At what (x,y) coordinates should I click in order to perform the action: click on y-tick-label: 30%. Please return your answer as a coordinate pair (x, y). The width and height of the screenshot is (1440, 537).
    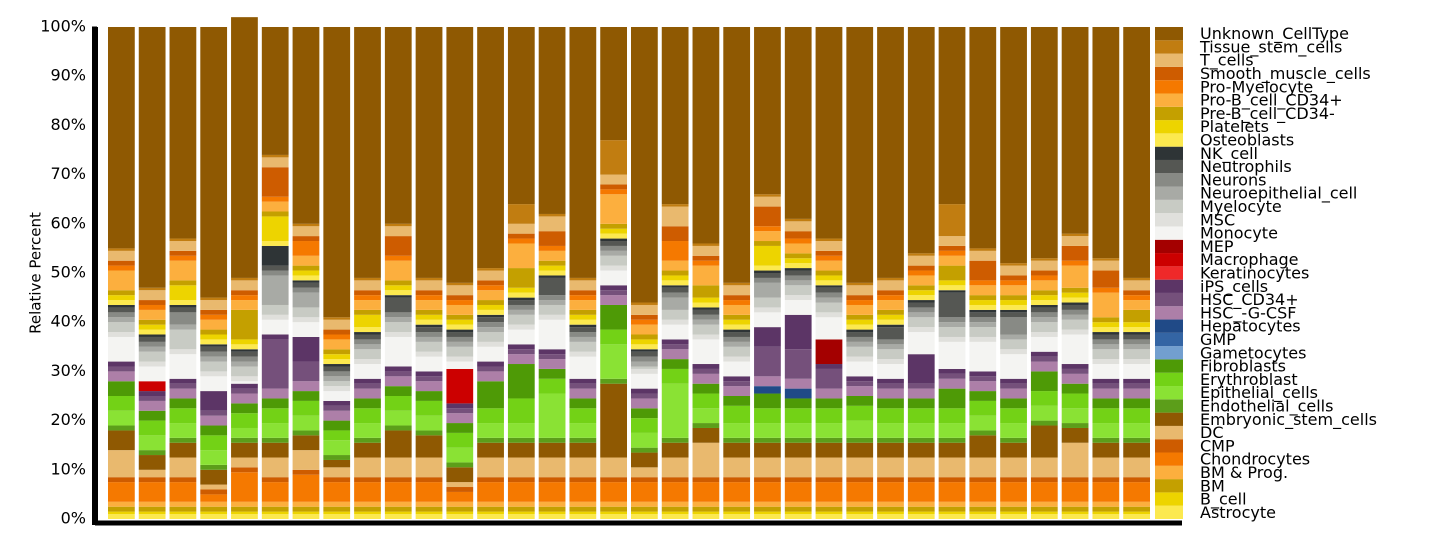
    Looking at the image, I should click on (68, 370).